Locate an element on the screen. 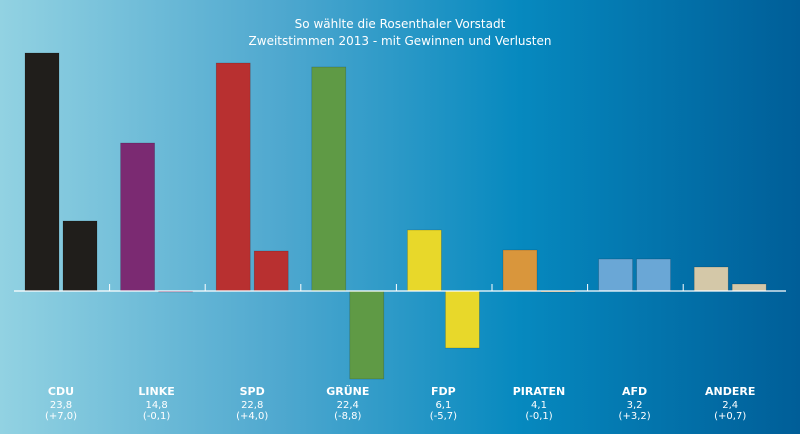 The width and height of the screenshot is (800, 434). value-label-spd: 22,8 is located at coordinates (252, 405).